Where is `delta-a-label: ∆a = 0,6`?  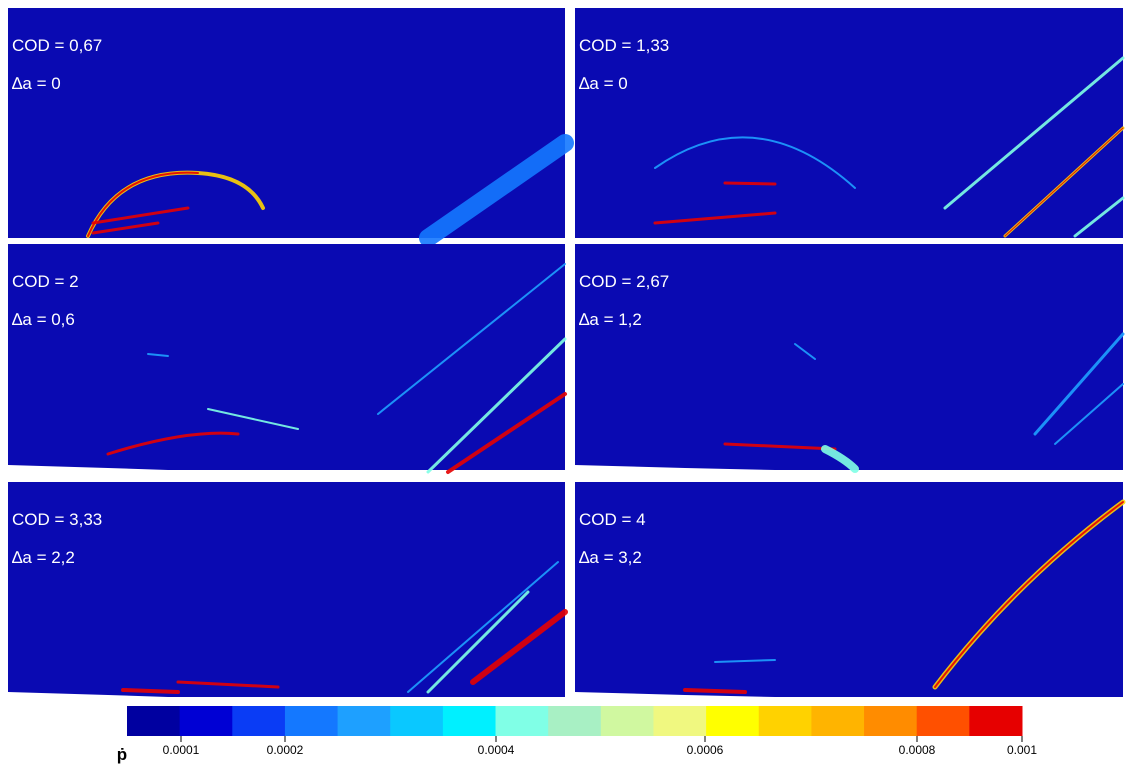 delta-a-label: ∆a = 0,6 is located at coordinates (43, 319).